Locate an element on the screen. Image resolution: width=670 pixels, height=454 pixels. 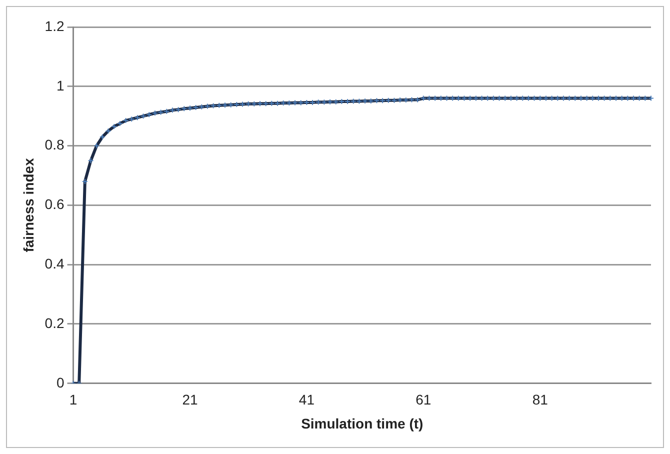
y-tick-label: 0.8 is located at coordinates (54, 144).